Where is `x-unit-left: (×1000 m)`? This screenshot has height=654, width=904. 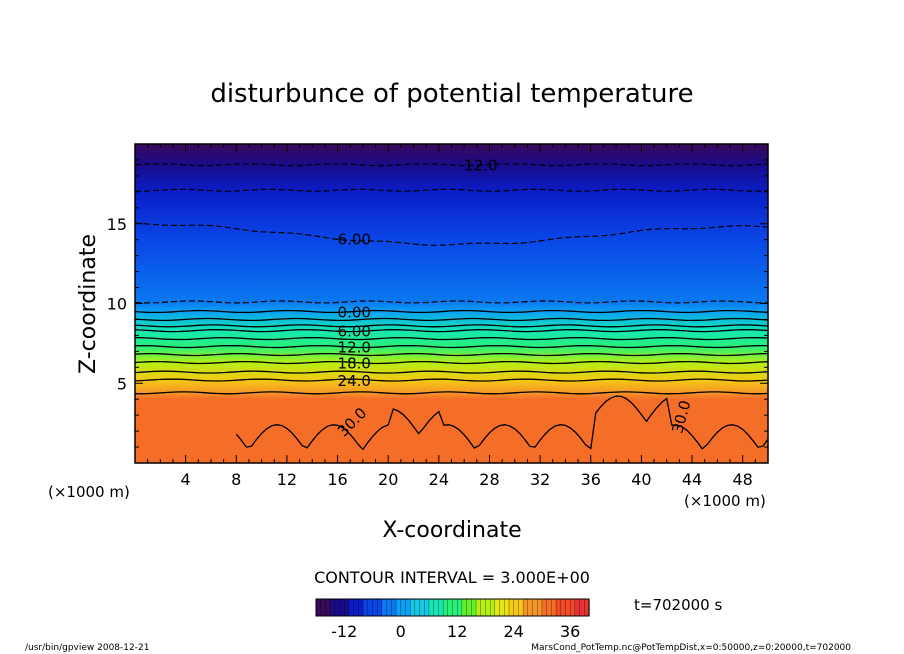
x-unit-left: (×1000 m) is located at coordinates (89, 492).